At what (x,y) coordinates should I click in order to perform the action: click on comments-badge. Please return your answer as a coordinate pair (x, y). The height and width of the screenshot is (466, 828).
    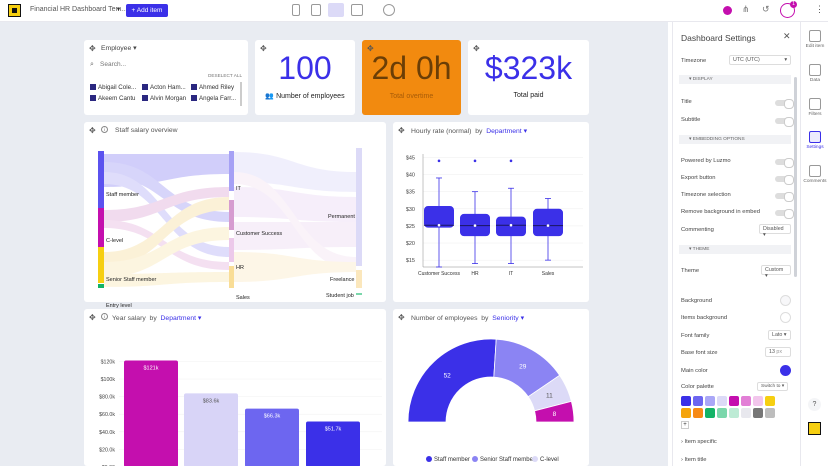
    Looking at the image, I should click on (787, 10).